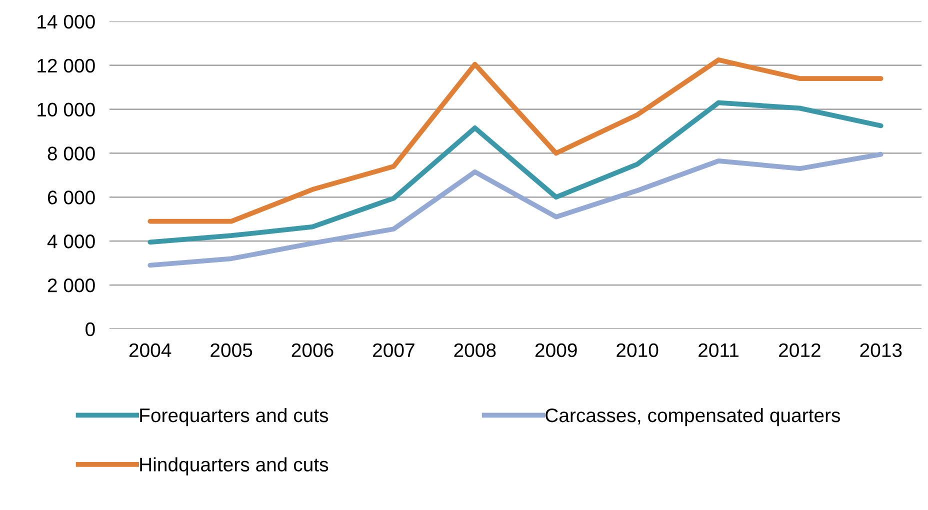 Image resolution: width=928 pixels, height=510 pixels. Describe the element at coordinates (718, 350) in the screenshot. I see `x-tick-label: 2011` at that location.